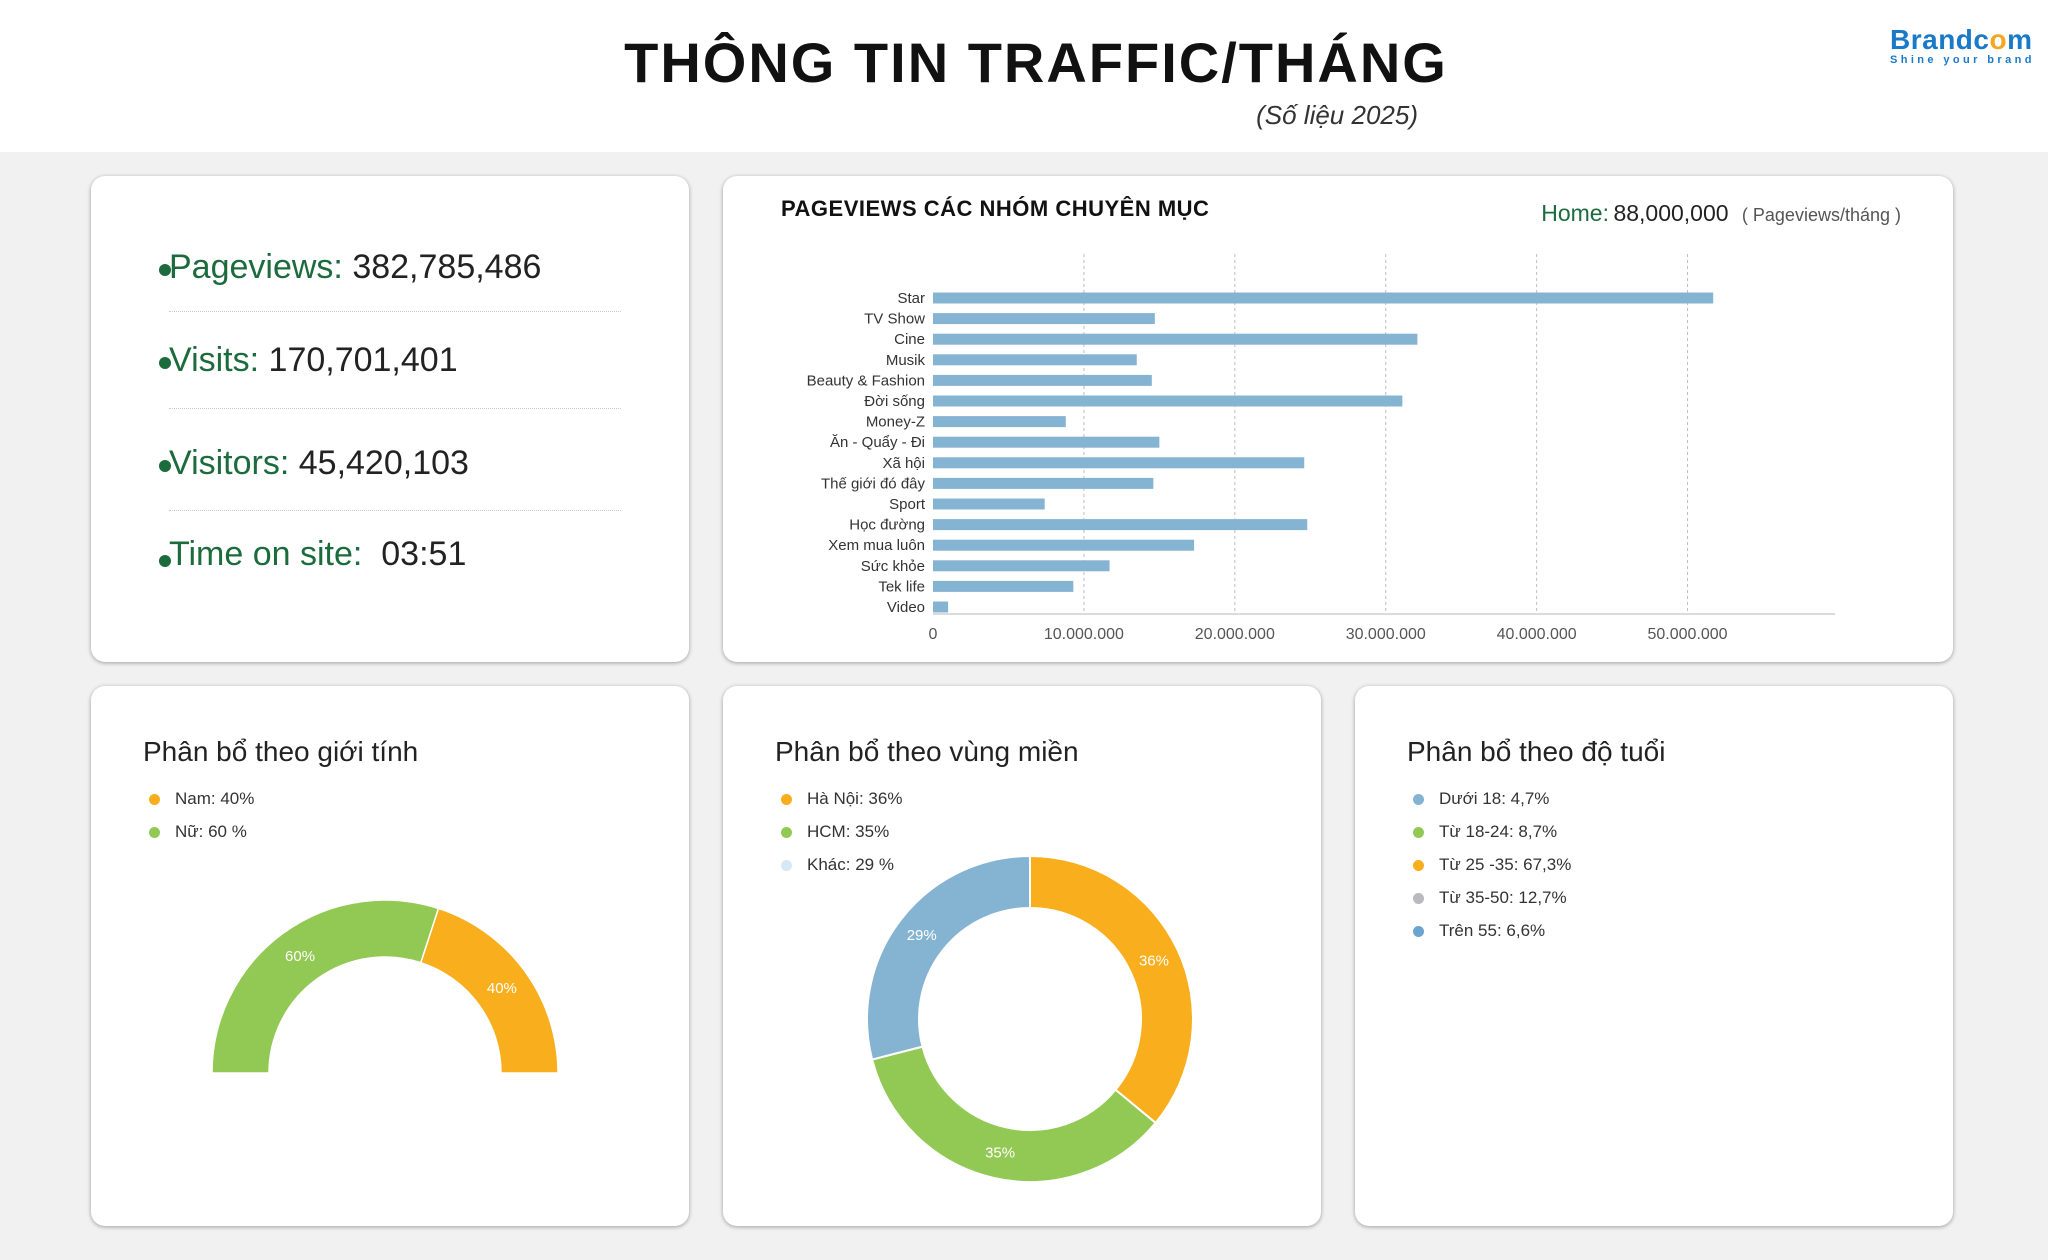  Describe the element at coordinates (1492, 930) in the screenshot. I see `legend-label: Trên 55: 6,6%` at that location.